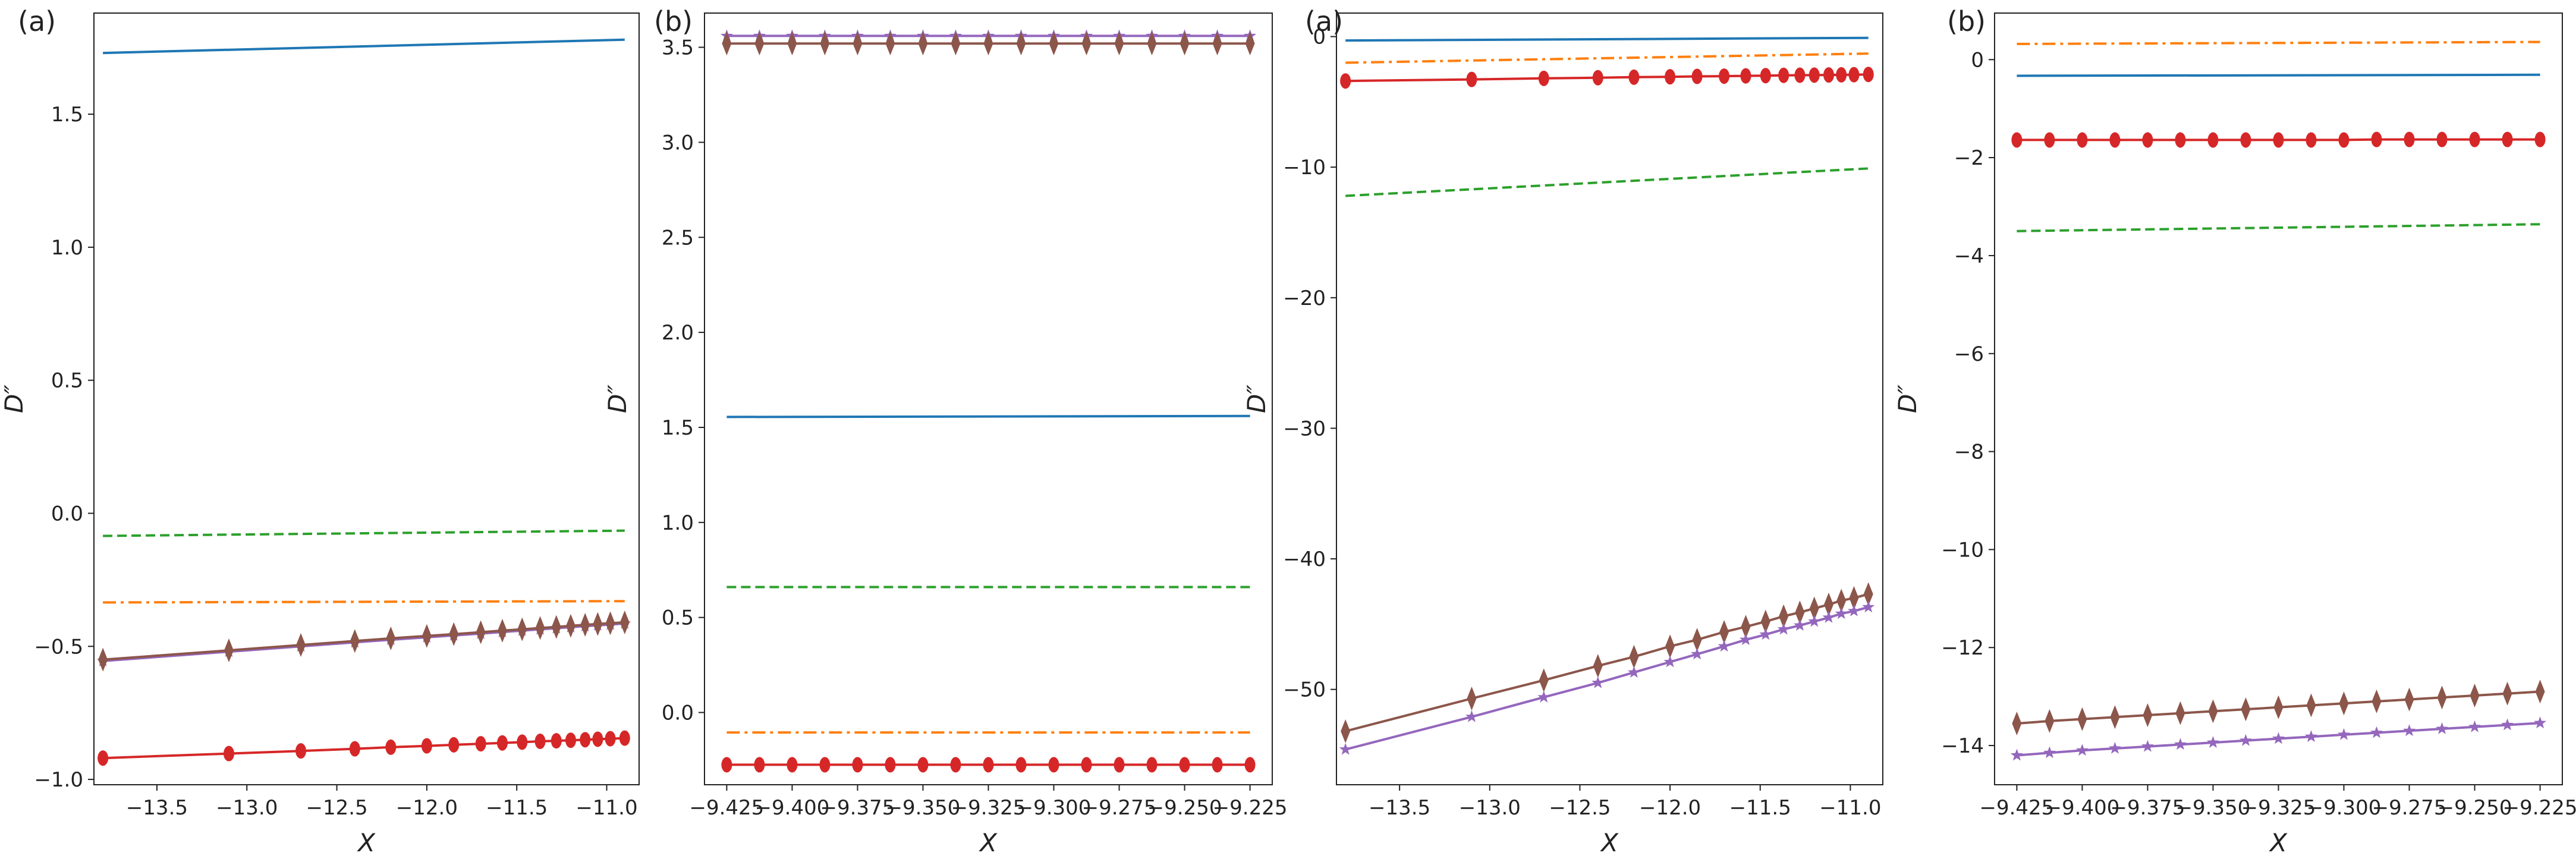 The width and height of the screenshot is (2576, 862). Describe the element at coordinates (857, 808) in the screenshot. I see `x-tick-label: −9.375` at that location.